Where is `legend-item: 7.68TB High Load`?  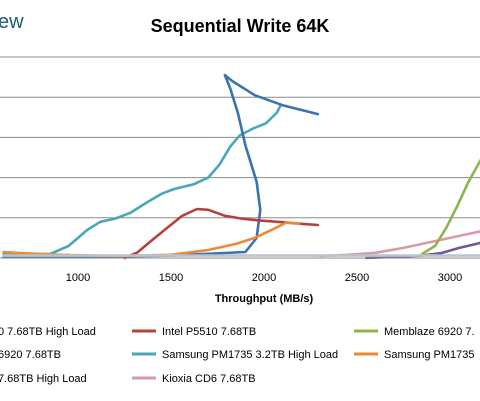 legend-item: 7.68TB High Load is located at coordinates (43, 379).